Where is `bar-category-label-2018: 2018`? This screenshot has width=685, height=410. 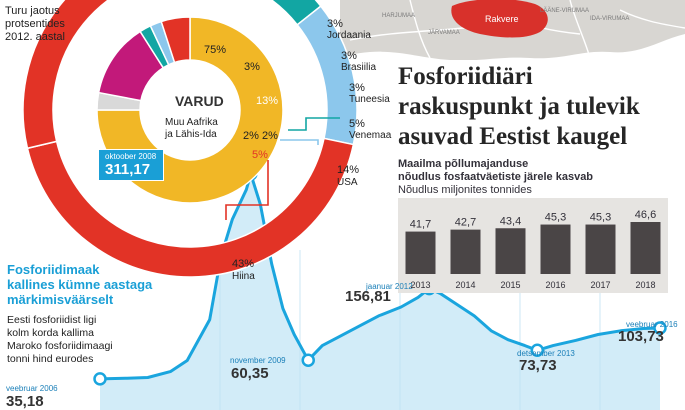 bar-category-label-2018: 2018 is located at coordinates (645, 285).